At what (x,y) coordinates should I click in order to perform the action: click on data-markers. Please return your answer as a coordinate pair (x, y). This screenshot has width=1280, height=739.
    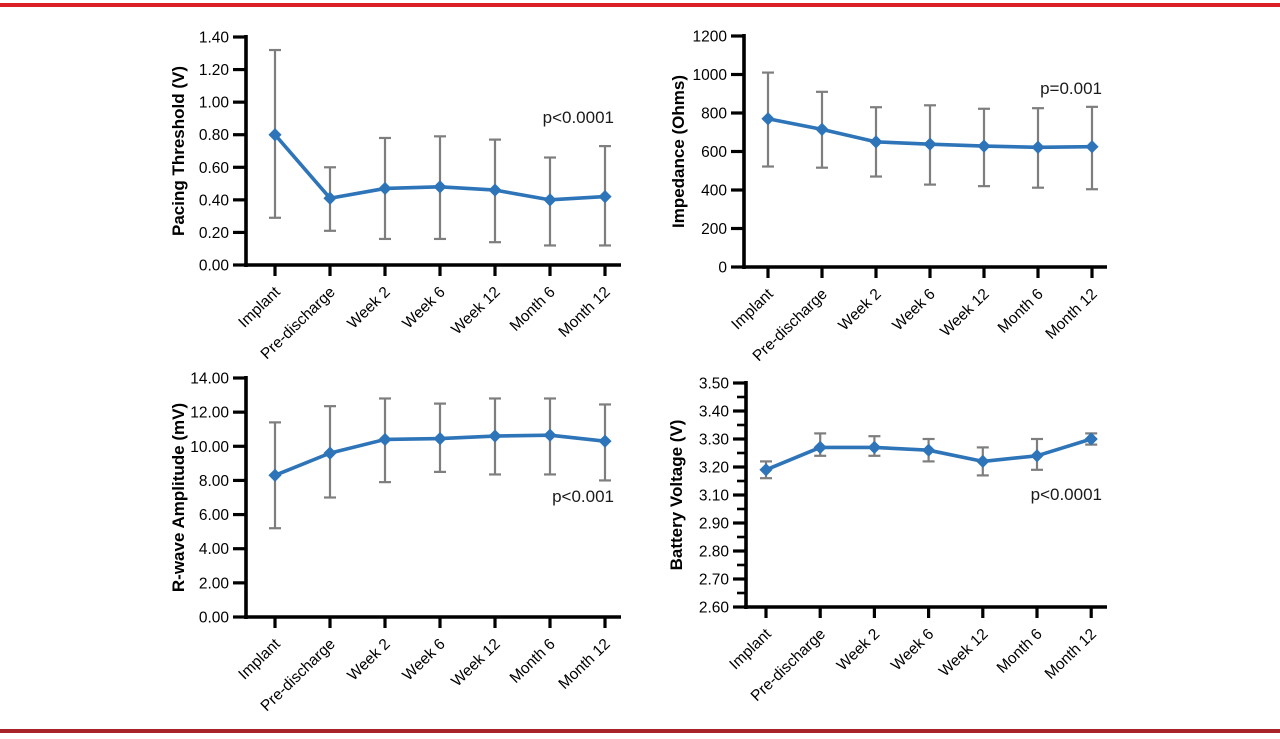
    Looking at the image, I should click on (440, 167).